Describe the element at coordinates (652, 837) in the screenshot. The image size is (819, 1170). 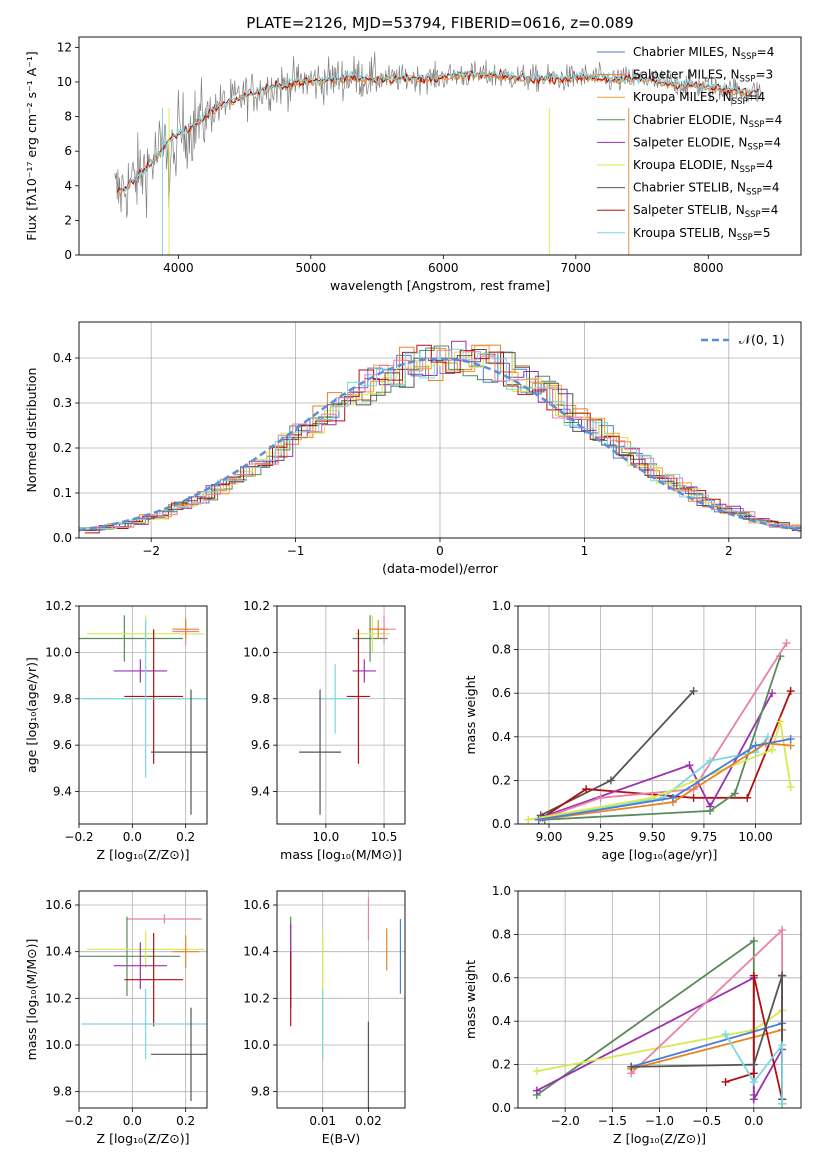
I see `x-tick-label: 9.50` at that location.